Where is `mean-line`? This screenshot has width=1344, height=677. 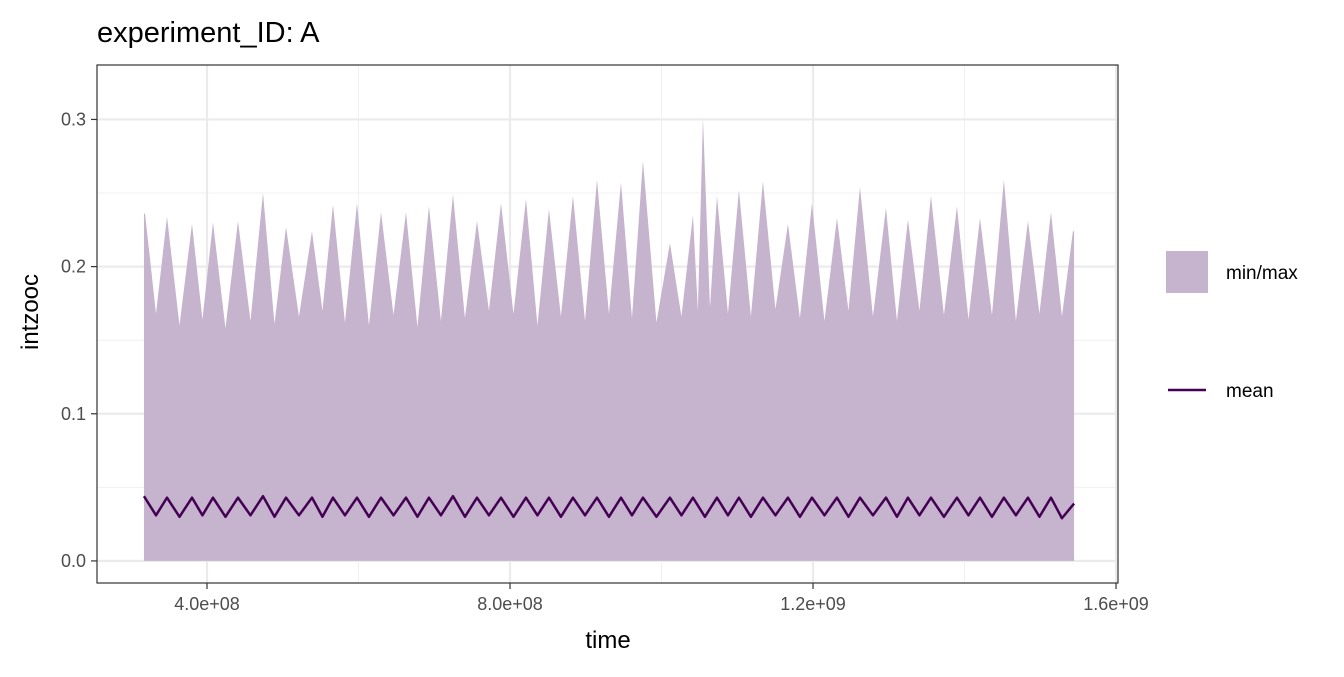 mean-line is located at coordinates (609, 507).